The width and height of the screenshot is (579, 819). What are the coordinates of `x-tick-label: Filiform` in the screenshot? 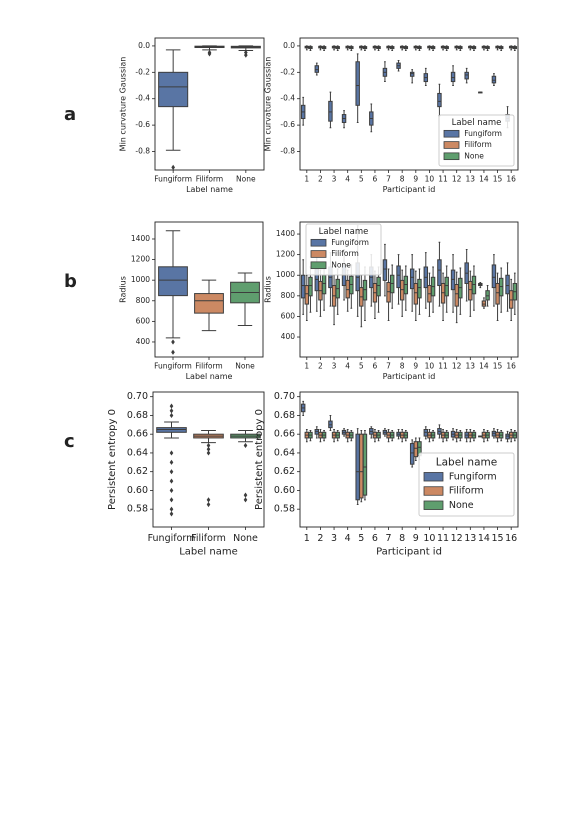 It's located at (209, 366).